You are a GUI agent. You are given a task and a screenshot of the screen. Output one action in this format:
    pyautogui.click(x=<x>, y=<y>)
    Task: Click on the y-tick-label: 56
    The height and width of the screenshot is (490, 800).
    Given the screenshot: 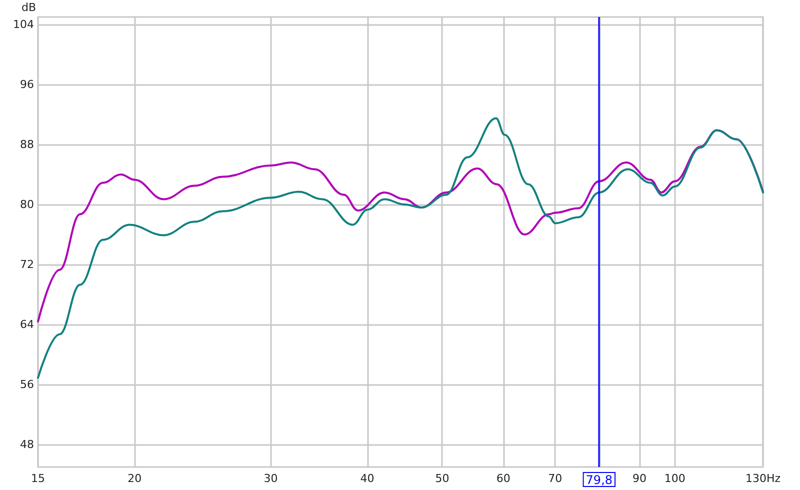 What is the action you would take?
    pyautogui.click(x=27, y=384)
    